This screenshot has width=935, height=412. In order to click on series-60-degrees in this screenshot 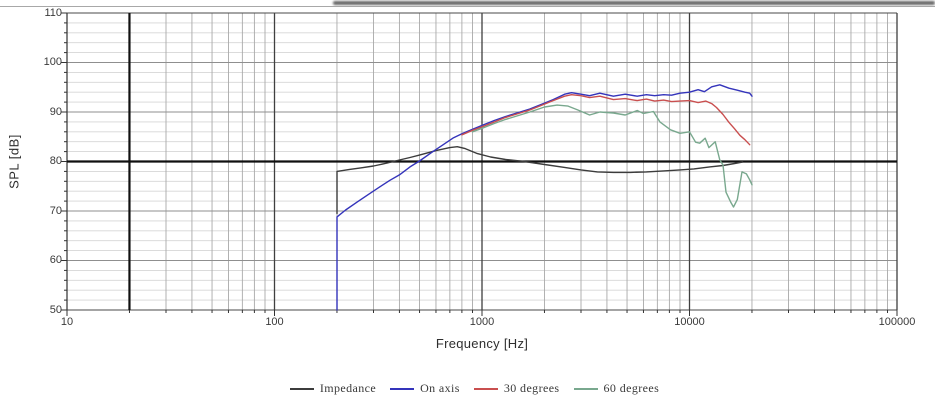, I will do `click(612, 156)`.